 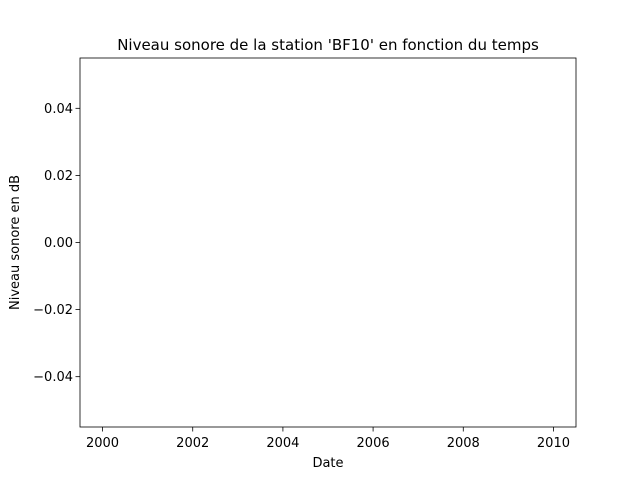 What do you see at coordinates (373, 443) in the screenshot?
I see `x-tick-label: 2006` at bounding box center [373, 443].